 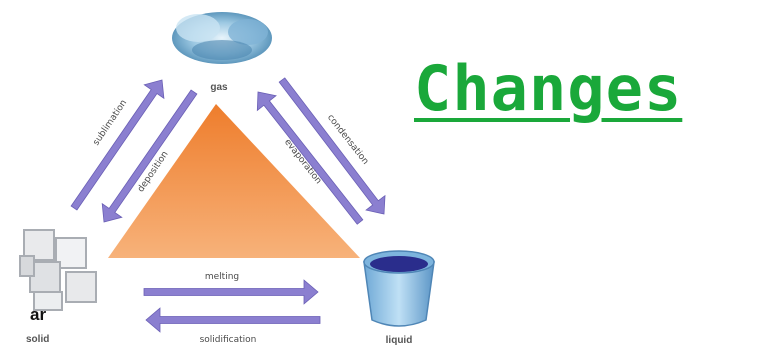 I want to click on sublimation-arrow, so click(x=117, y=145).